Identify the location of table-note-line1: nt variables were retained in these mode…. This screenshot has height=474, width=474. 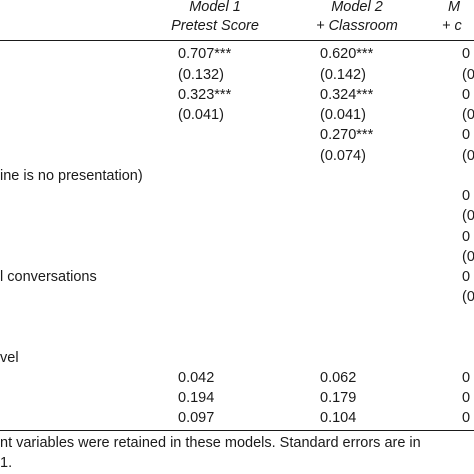
(210, 443).